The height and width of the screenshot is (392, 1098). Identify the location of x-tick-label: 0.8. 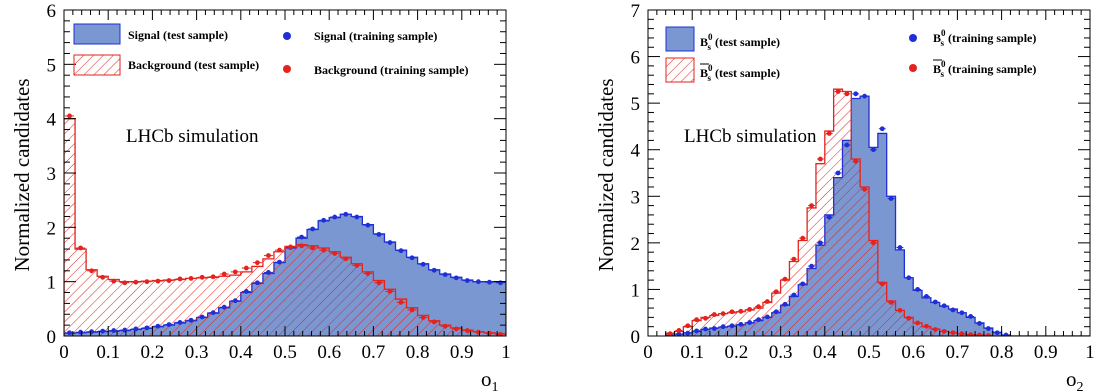
(418, 352).